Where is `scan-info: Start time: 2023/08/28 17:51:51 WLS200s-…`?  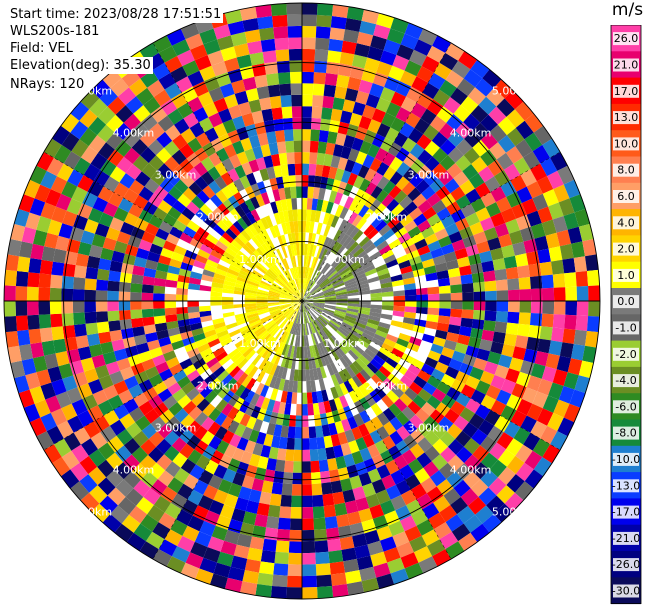
scan-info: Start time: 2023/08/28 17:51:51 WLS200s-… is located at coordinates (117, 49).